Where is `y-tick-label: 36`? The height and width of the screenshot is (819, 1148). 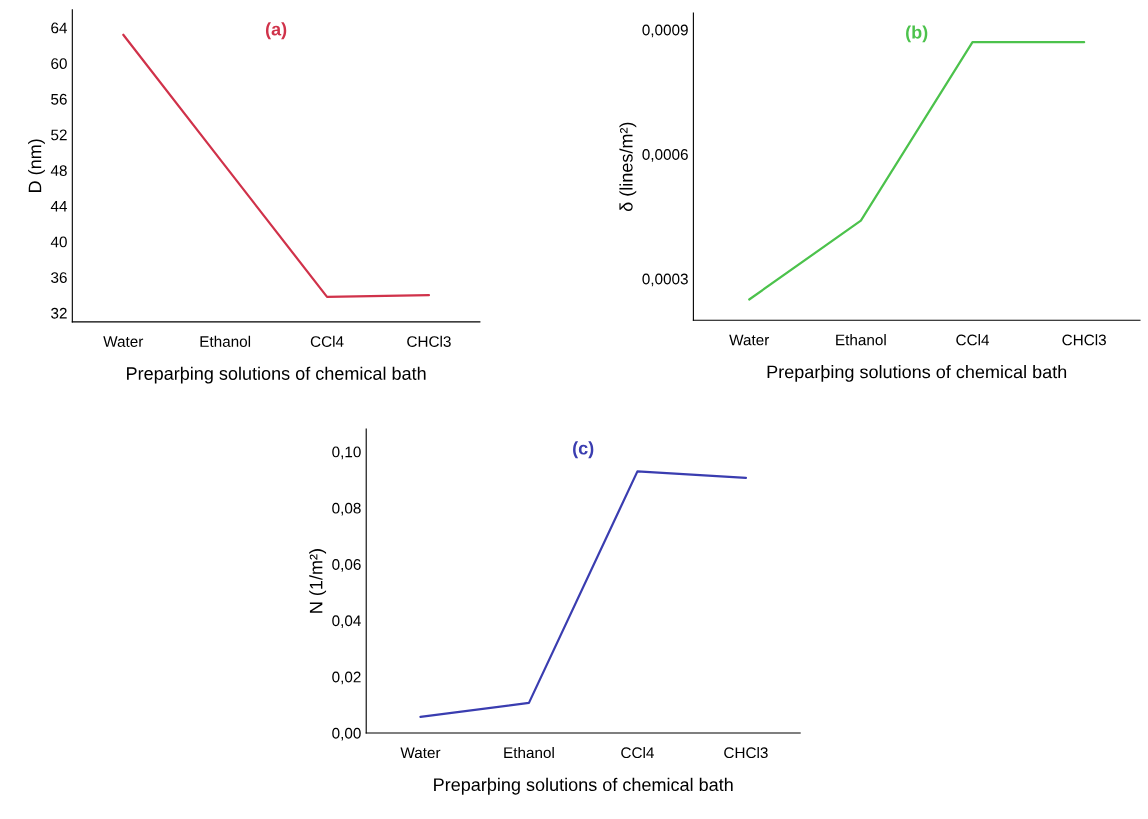
y-tick-label: 36 is located at coordinates (59, 277).